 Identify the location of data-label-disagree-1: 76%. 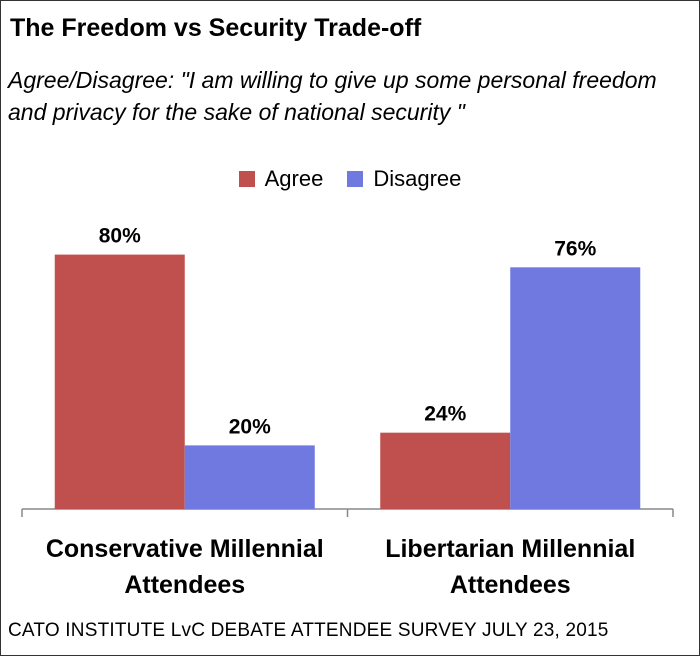
(575, 248).